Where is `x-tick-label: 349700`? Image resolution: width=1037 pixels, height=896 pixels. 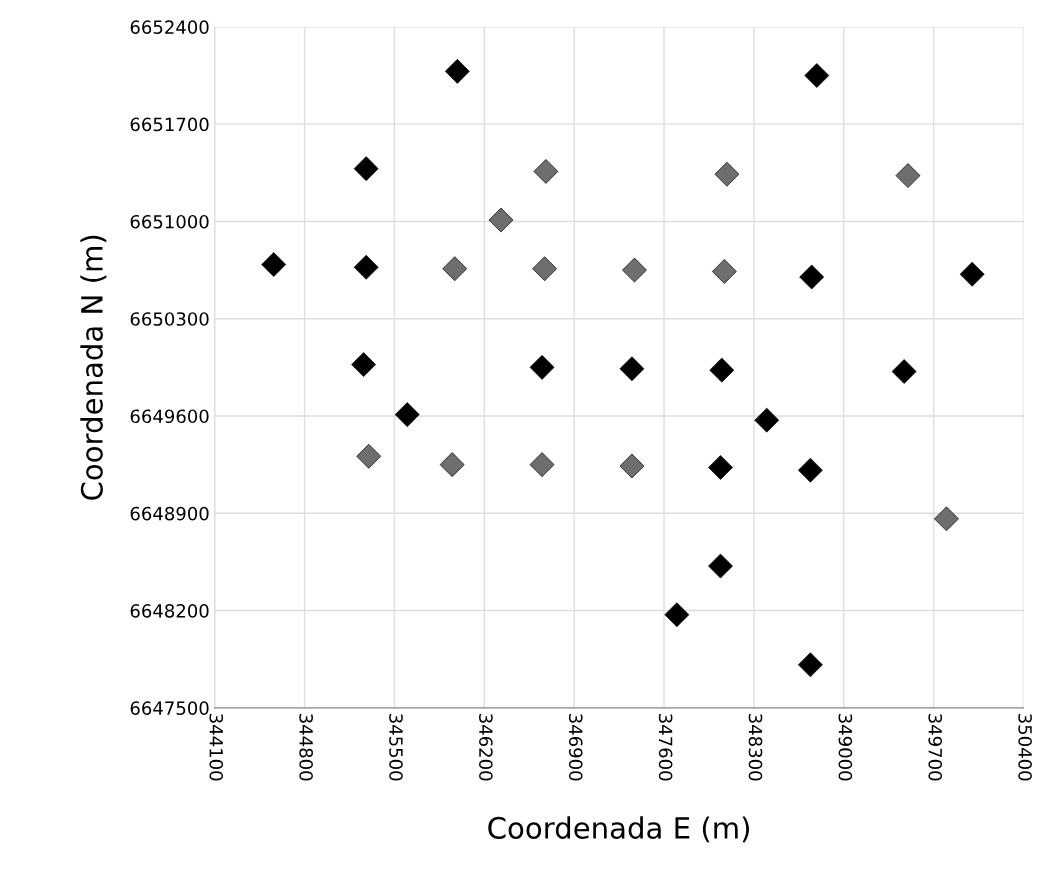 x-tick-label: 349700 is located at coordinates (935, 747).